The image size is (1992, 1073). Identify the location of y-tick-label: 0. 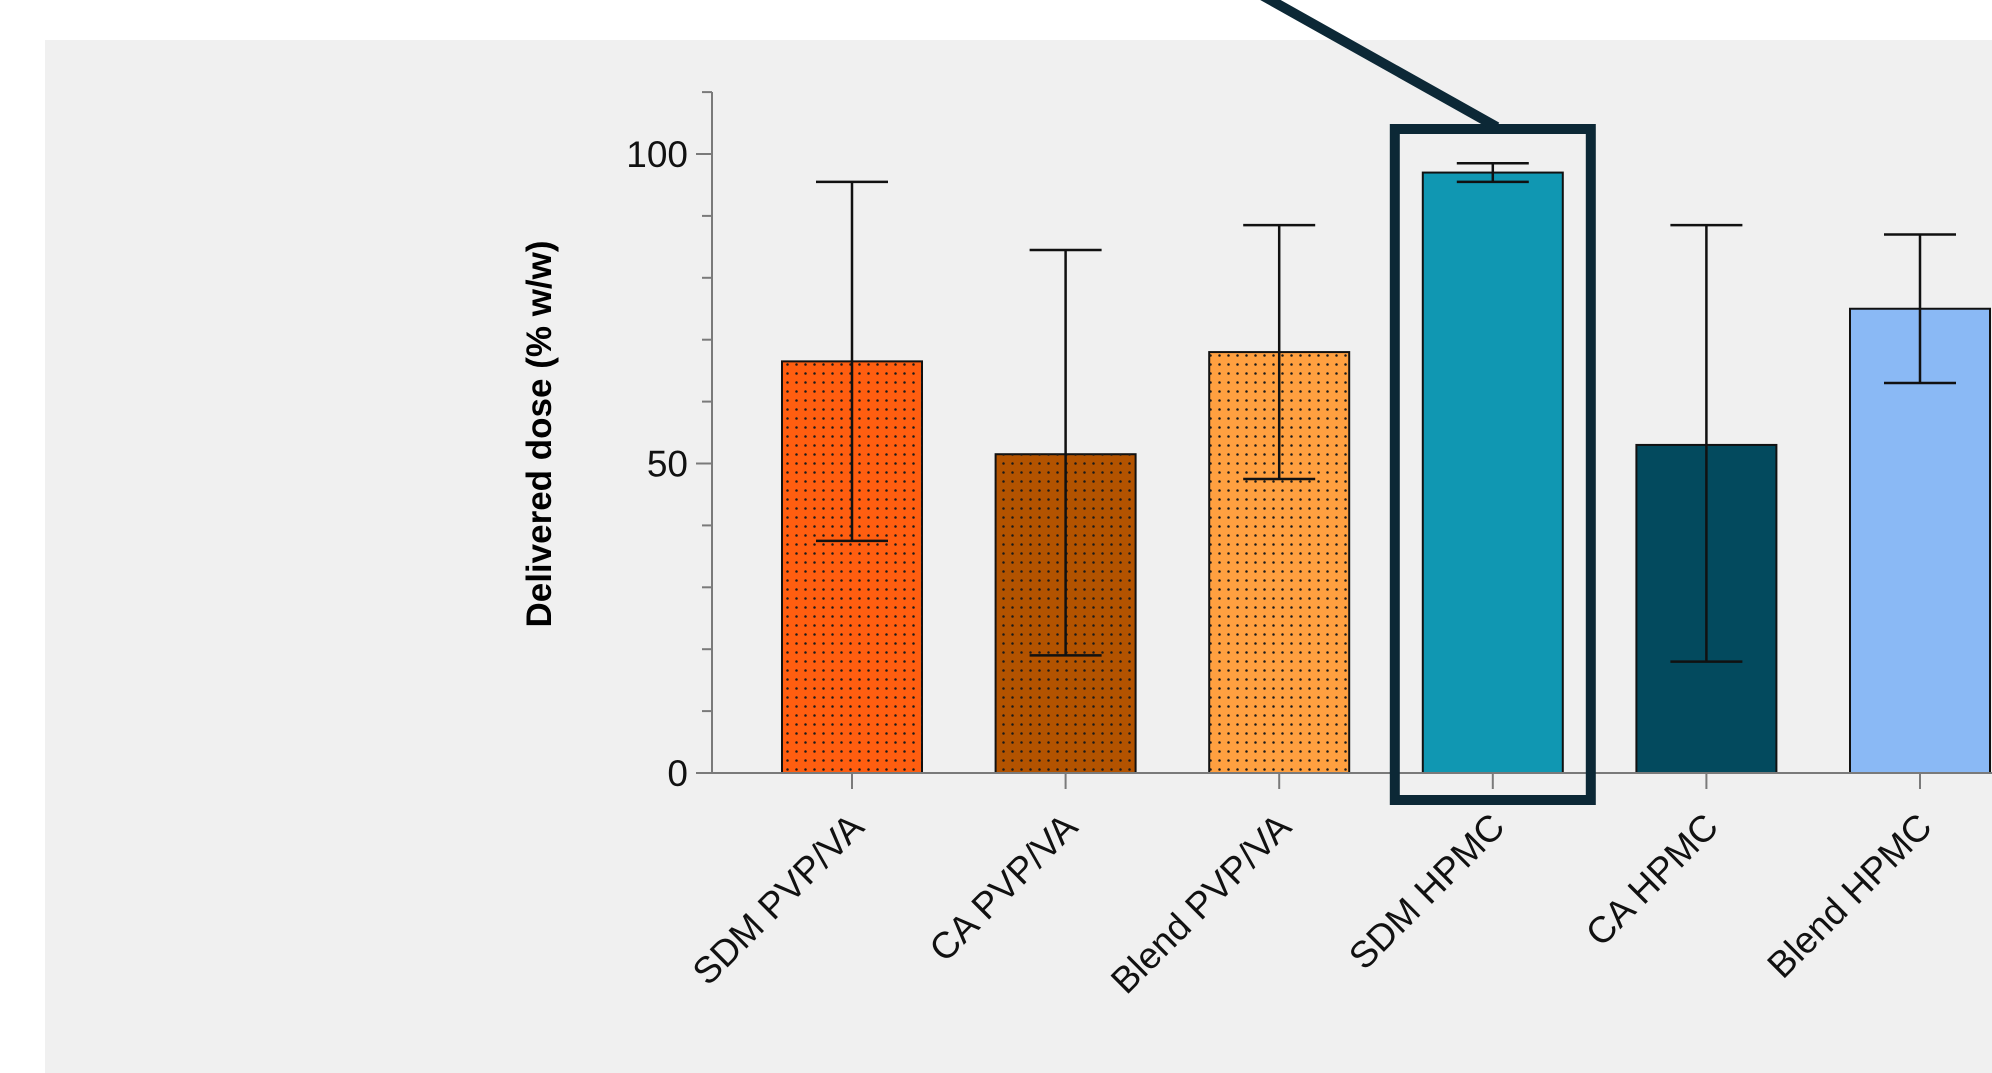
(677, 773).